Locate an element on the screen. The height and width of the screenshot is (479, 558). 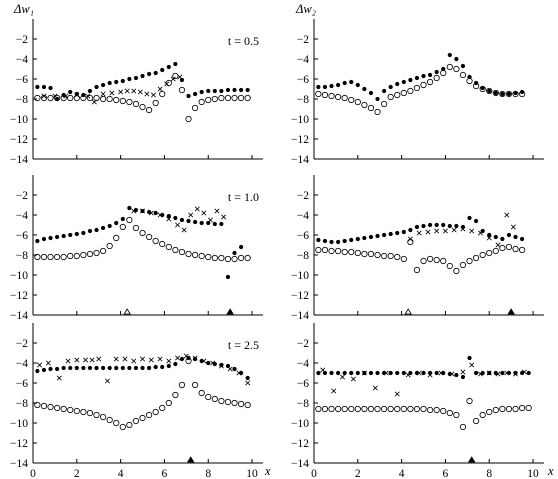
series-open is located at coordinates (142, 97).